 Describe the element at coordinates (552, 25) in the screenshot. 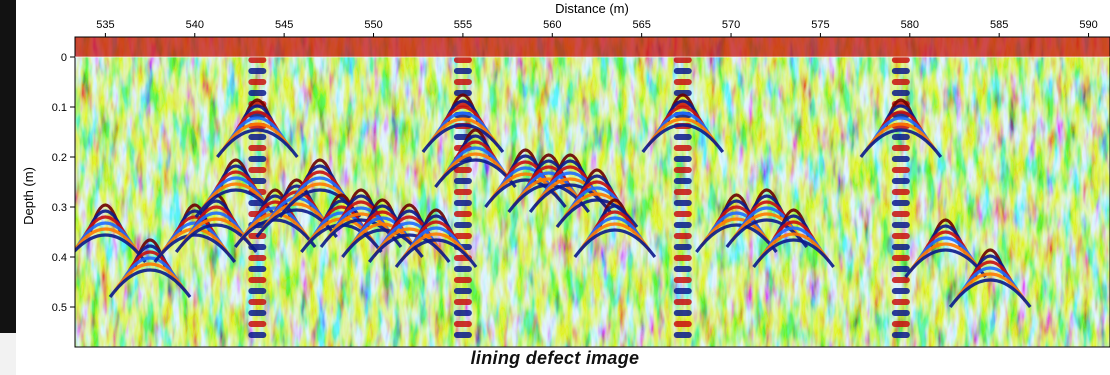

I see `x-tick-label: 560` at that location.